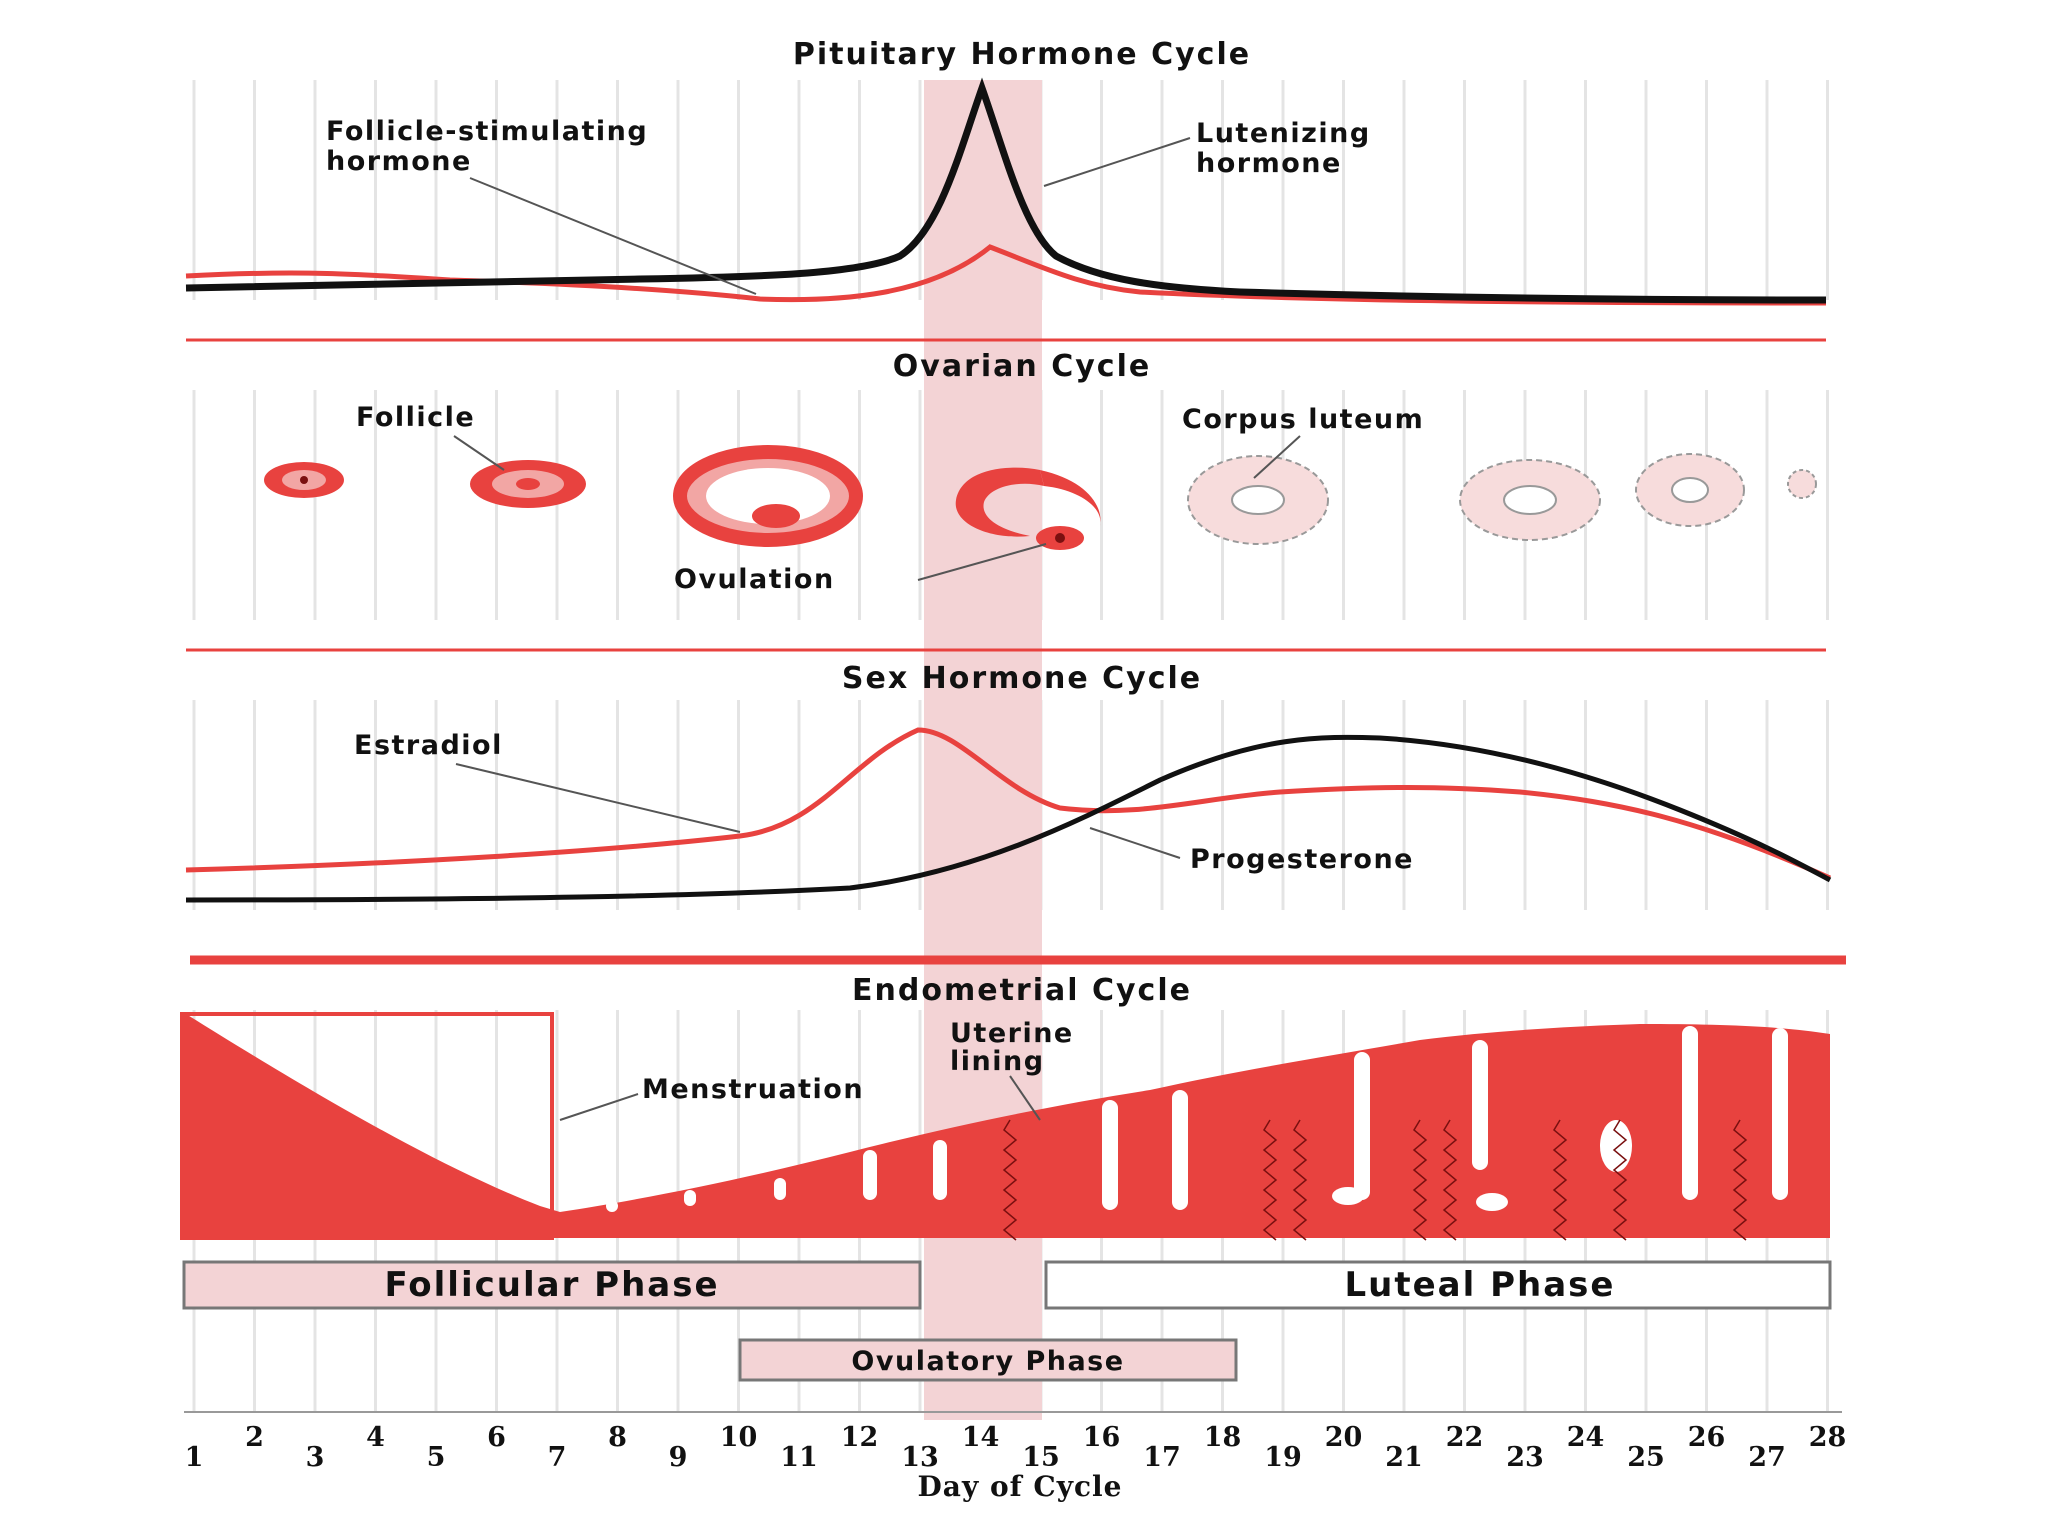 The width and height of the screenshot is (2048, 1536). I want to click on day-label: 6, so click(496, 1437).